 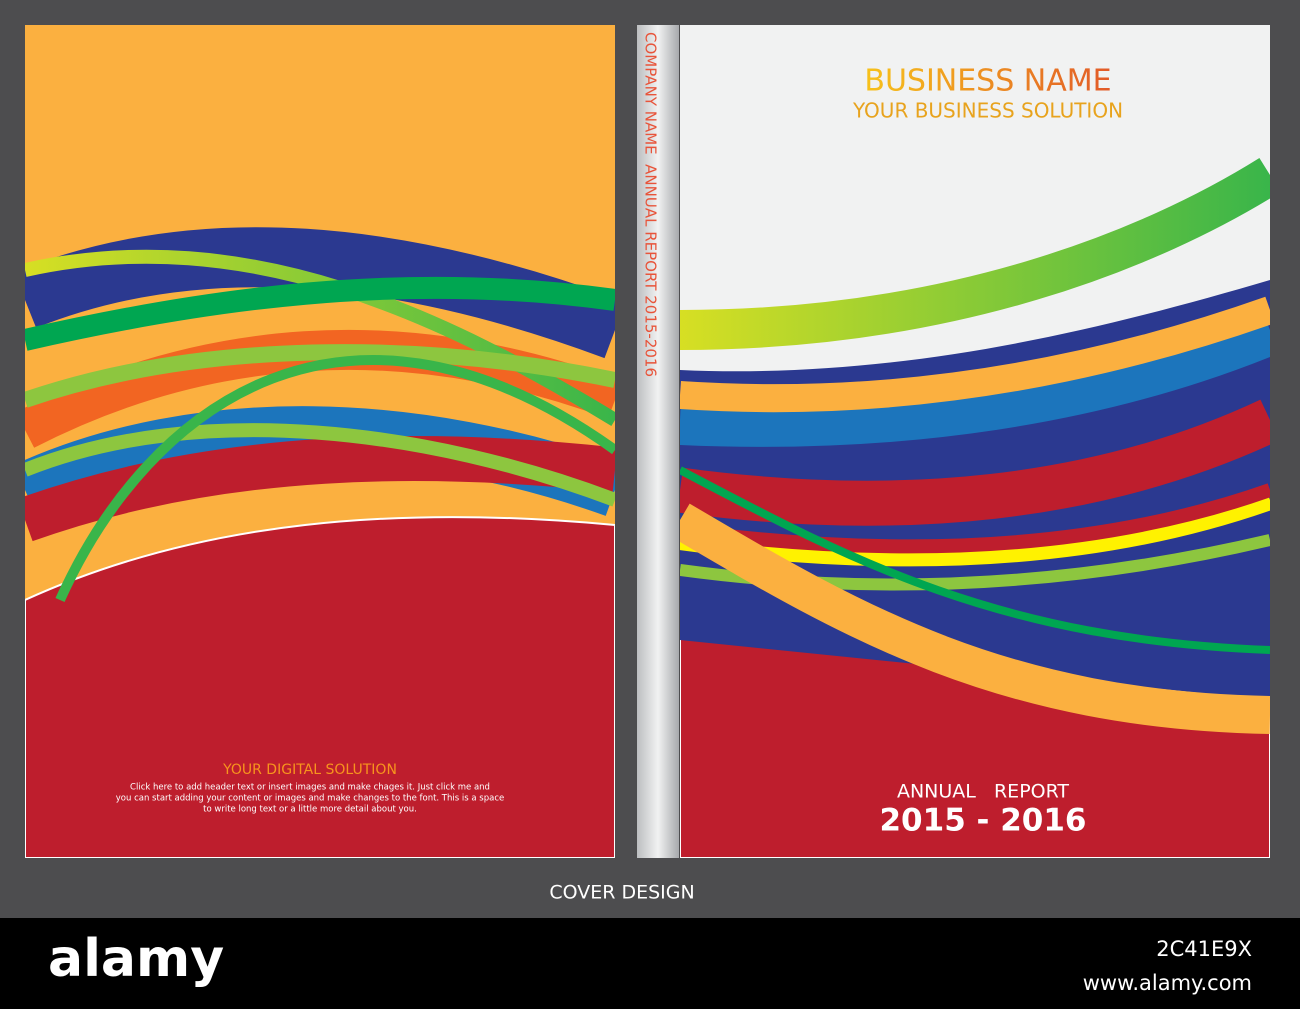 I want to click on footer-brand: alamy, so click(x=136, y=959).